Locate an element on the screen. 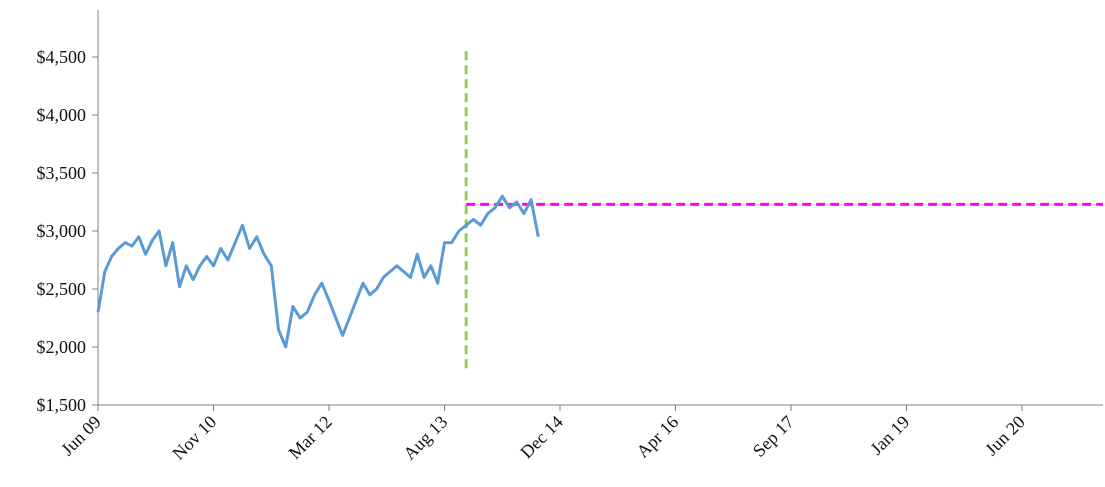  x-tick-label: Nov 10 is located at coordinates (194, 438).